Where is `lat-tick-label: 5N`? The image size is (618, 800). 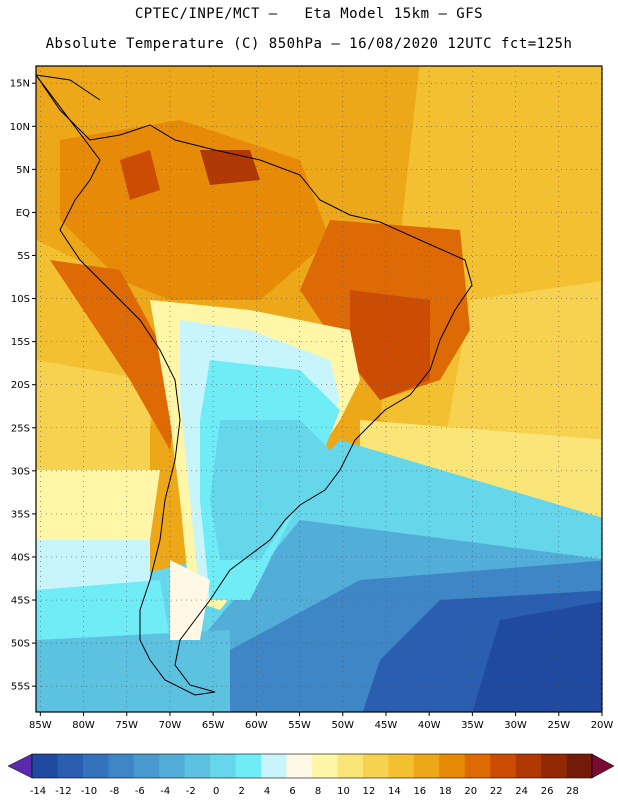 lat-tick-label: 5N is located at coordinates (23, 170).